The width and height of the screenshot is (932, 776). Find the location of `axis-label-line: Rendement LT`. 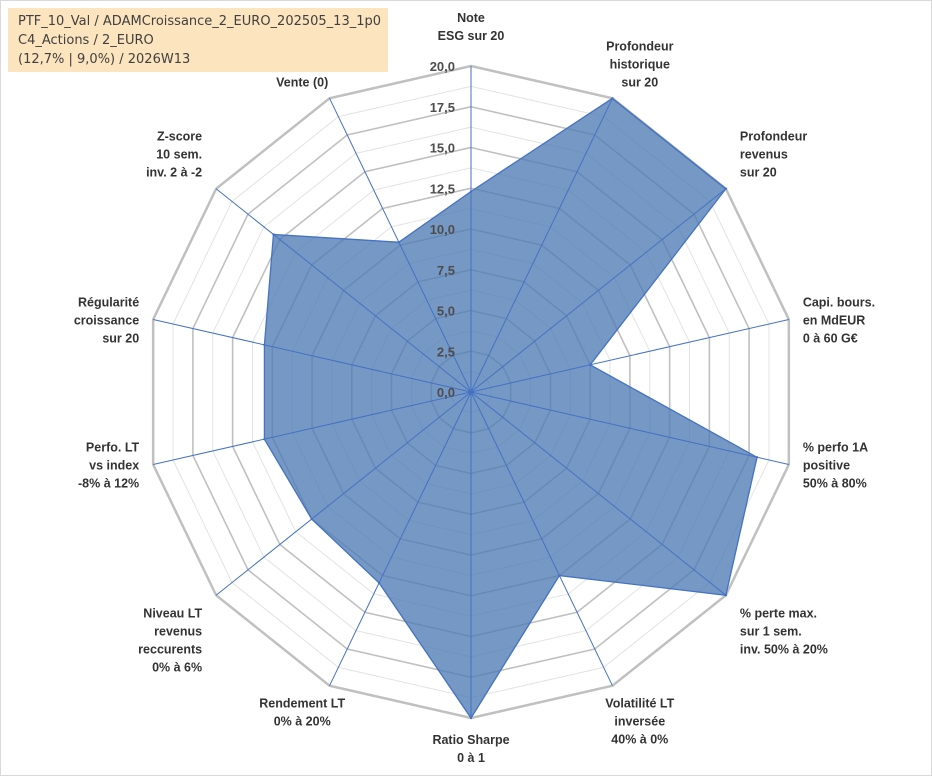

axis-label-line: Rendement LT is located at coordinates (302, 704).